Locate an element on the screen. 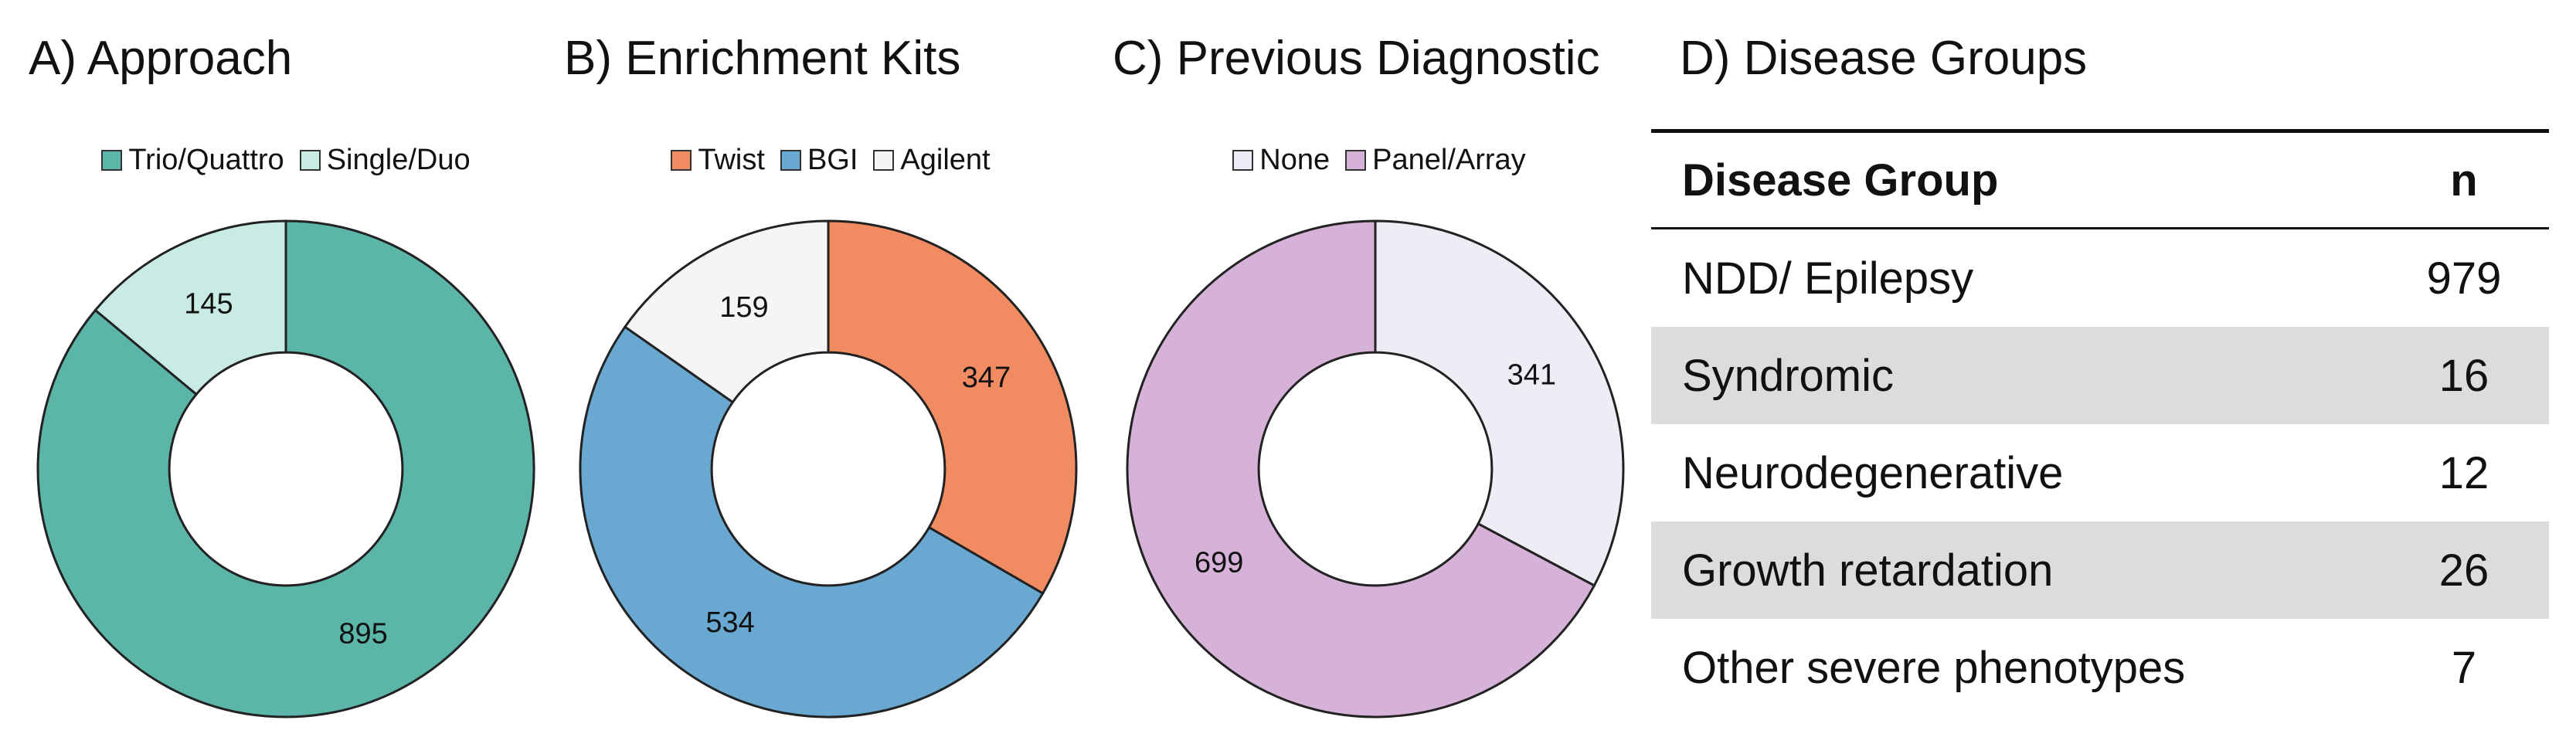 Image resolution: width=2576 pixels, height=744 pixels. donut-slice-panel-array is located at coordinates (1361, 469).